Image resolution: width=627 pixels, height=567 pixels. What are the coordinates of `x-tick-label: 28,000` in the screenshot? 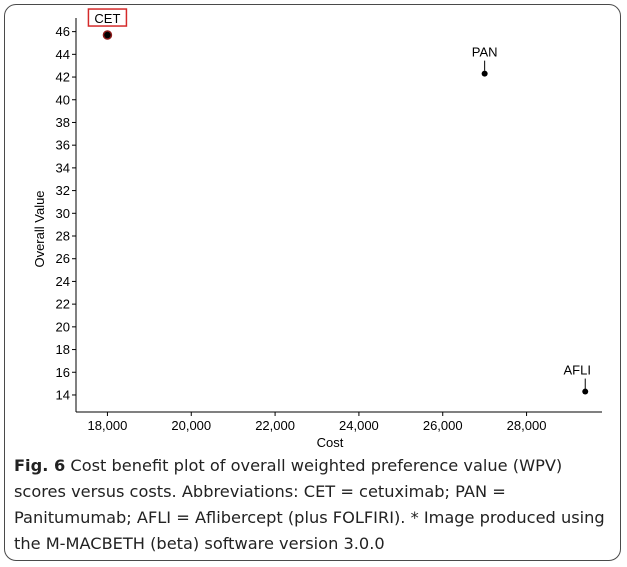 It's located at (527, 425).